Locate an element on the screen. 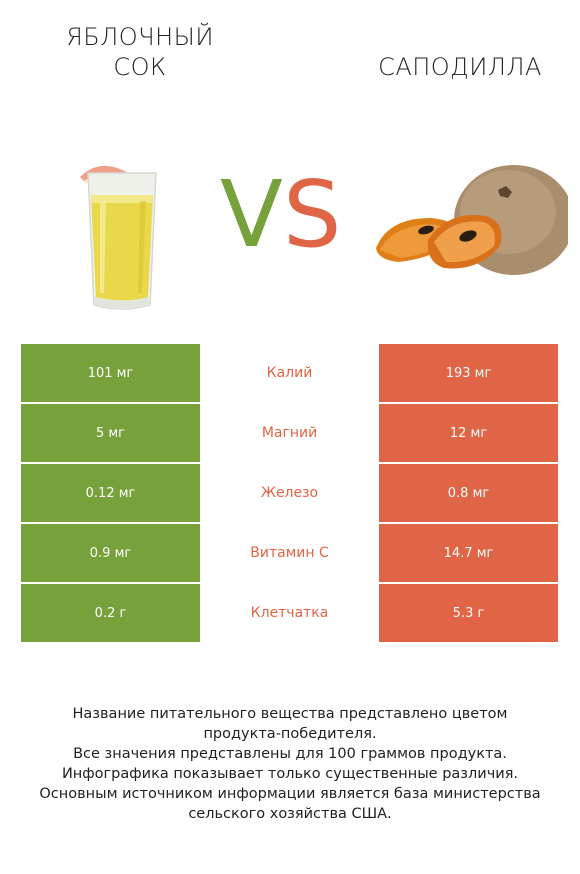  left-value: 101 мг is located at coordinates (110, 373).